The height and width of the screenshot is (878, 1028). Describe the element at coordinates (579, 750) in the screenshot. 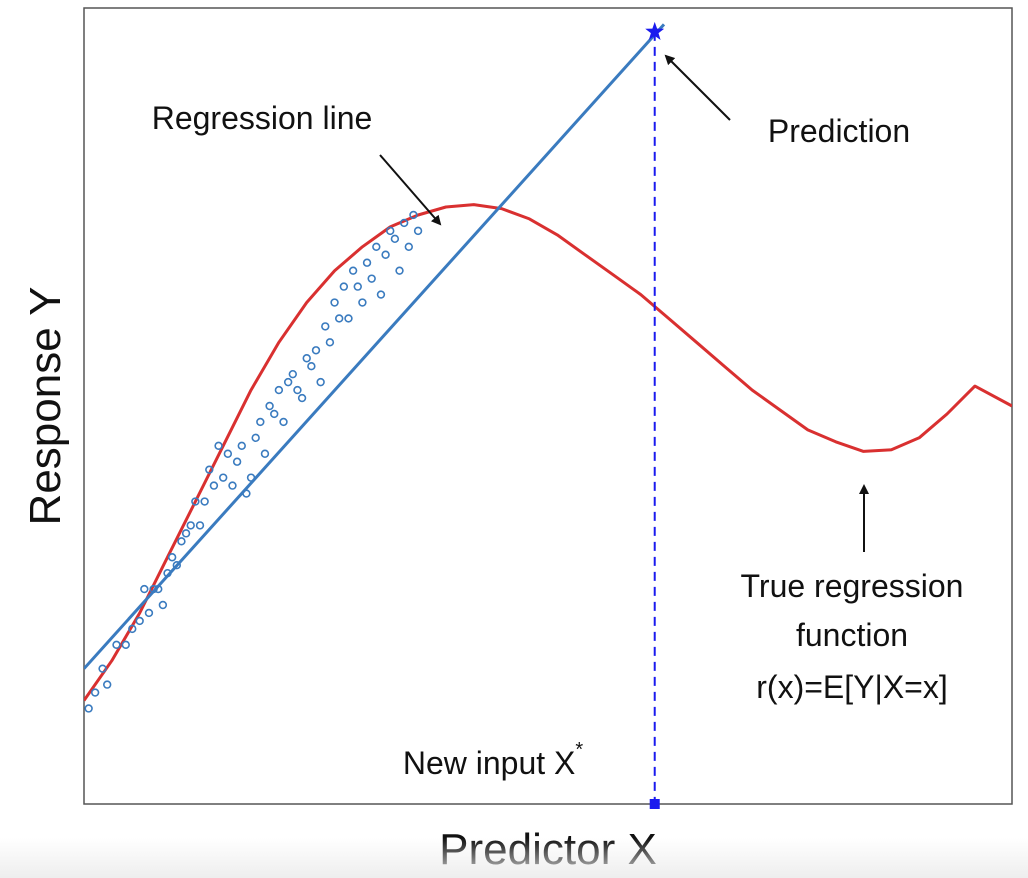

I see `annotation-new-input-sup: *` at that location.